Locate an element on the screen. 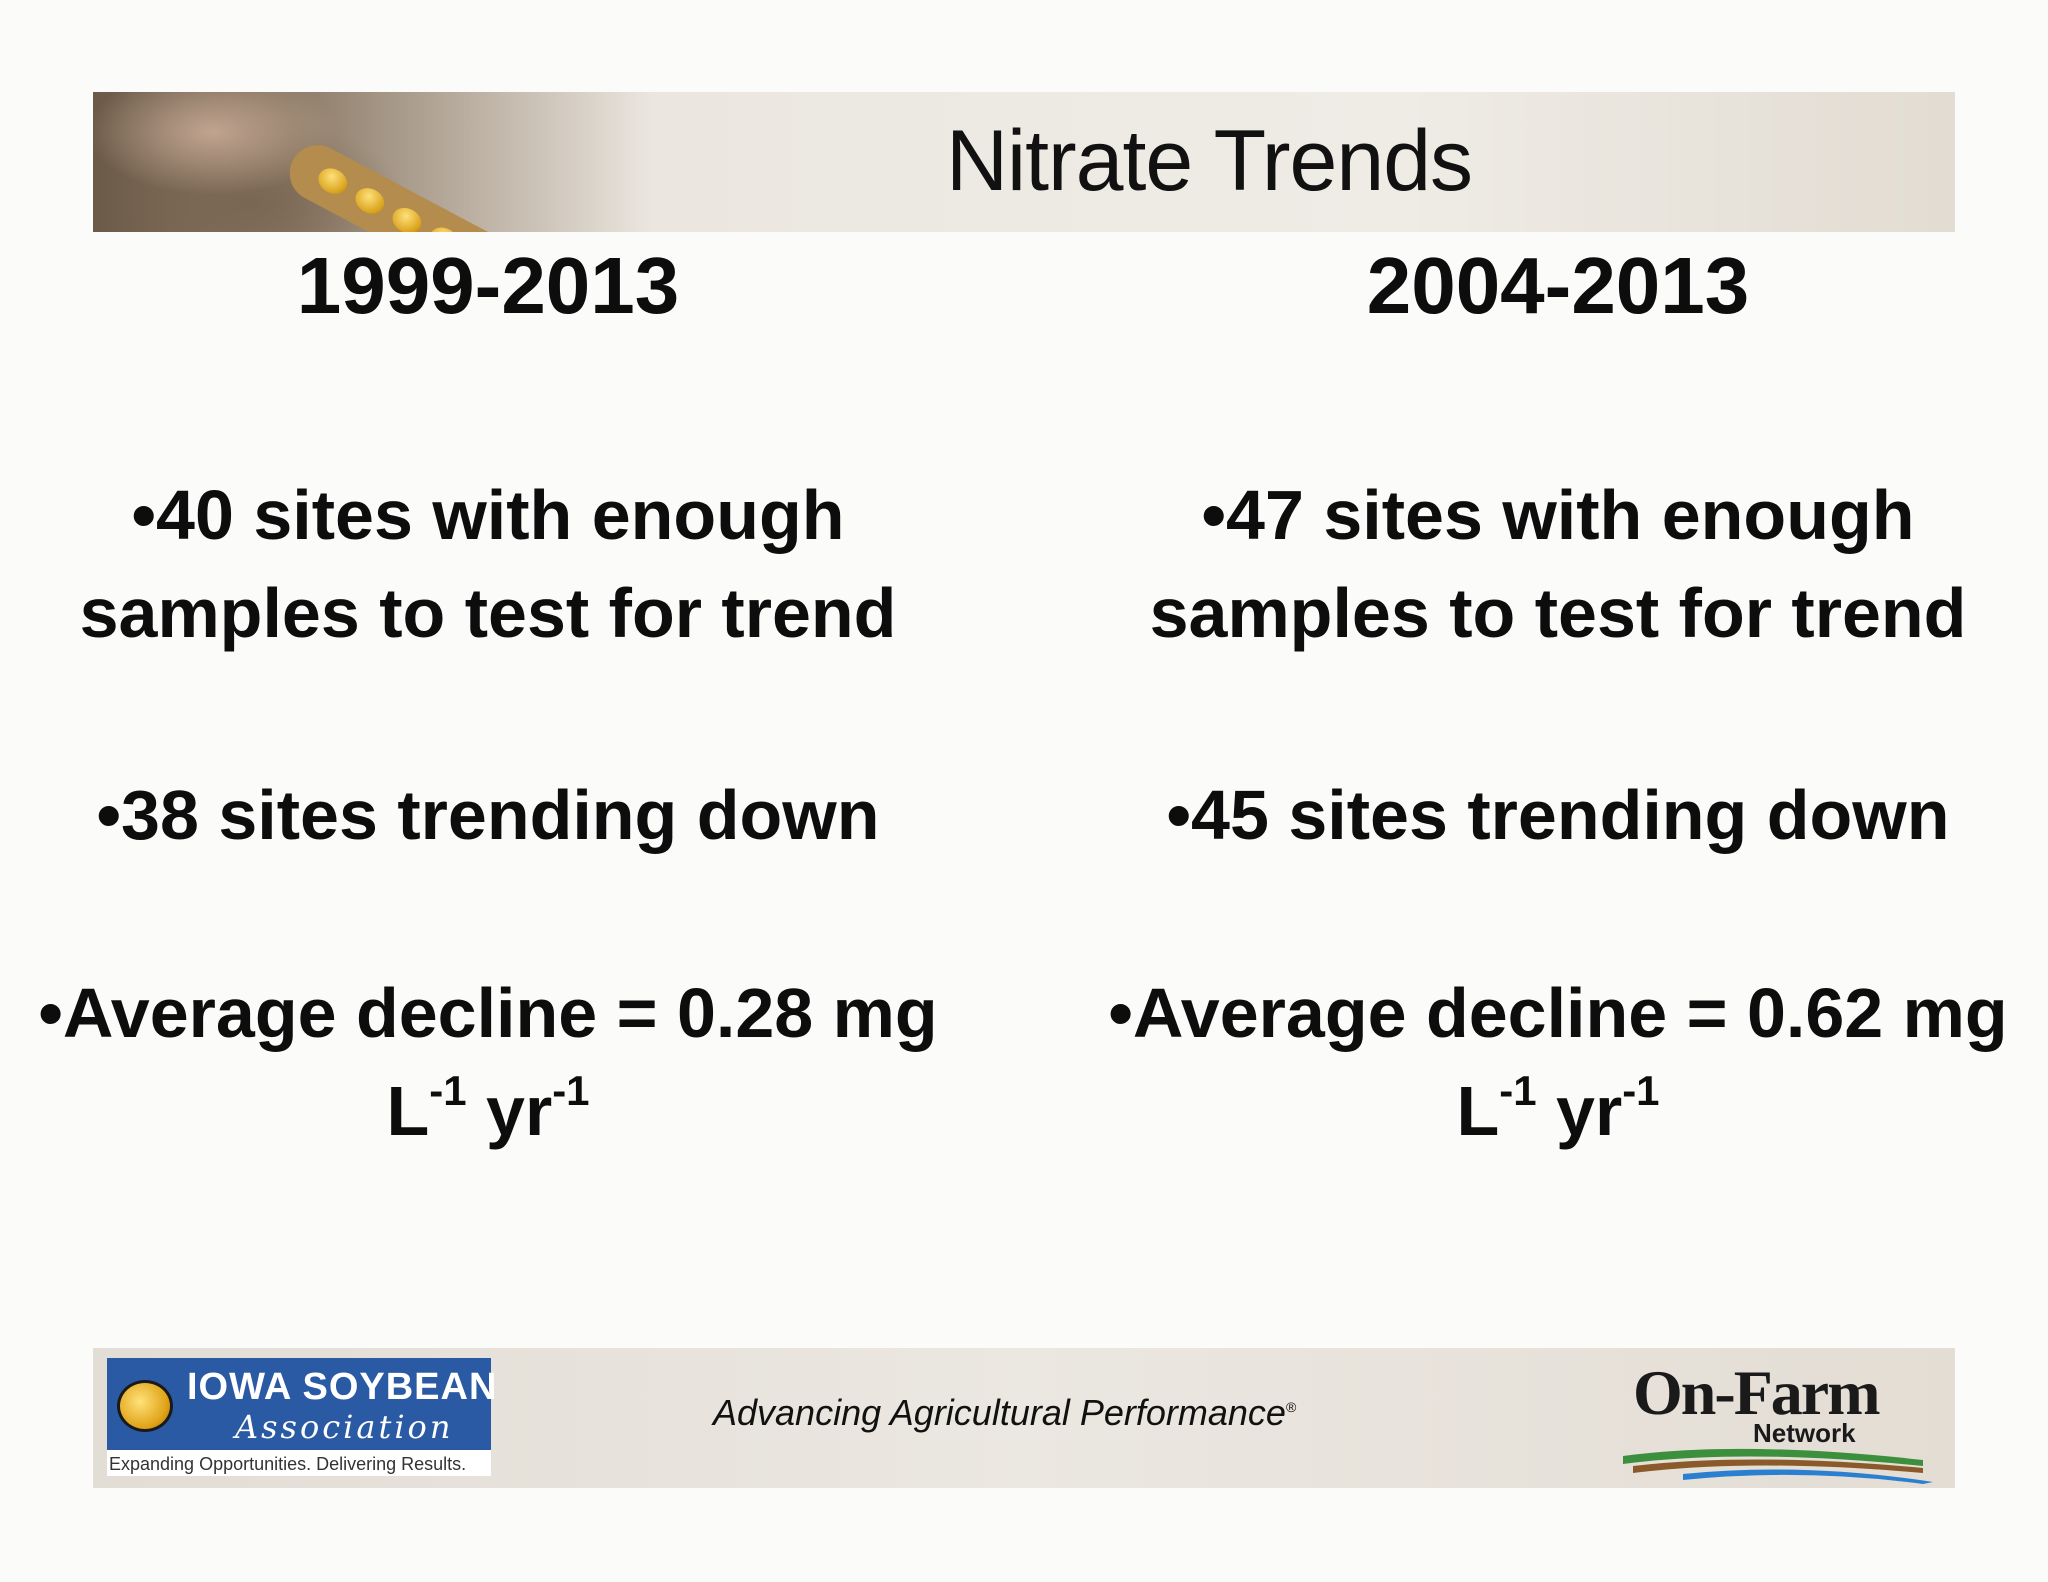  bullet-average-decline: •Average decline = 0.62 mg L-1 yr-1 is located at coordinates (1558, 1062).